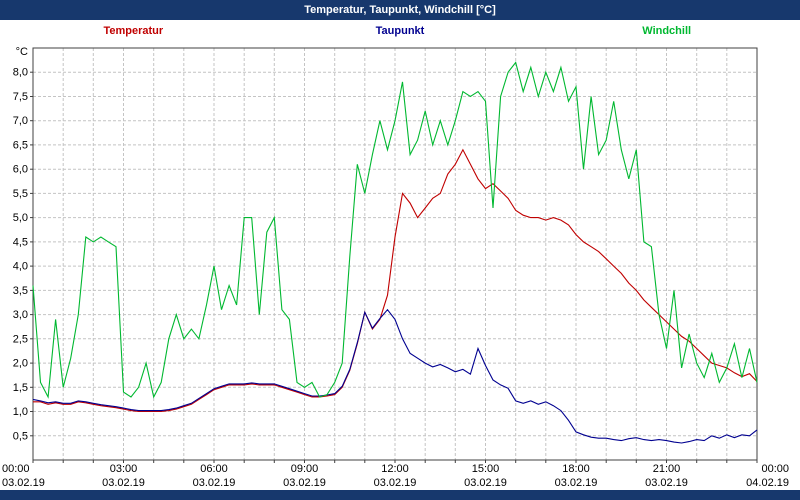 Image resolution: width=800 pixels, height=500 pixels. Describe the element at coordinates (20, 388) in the screenshot. I see `y-tick-label: 1,5` at that location.